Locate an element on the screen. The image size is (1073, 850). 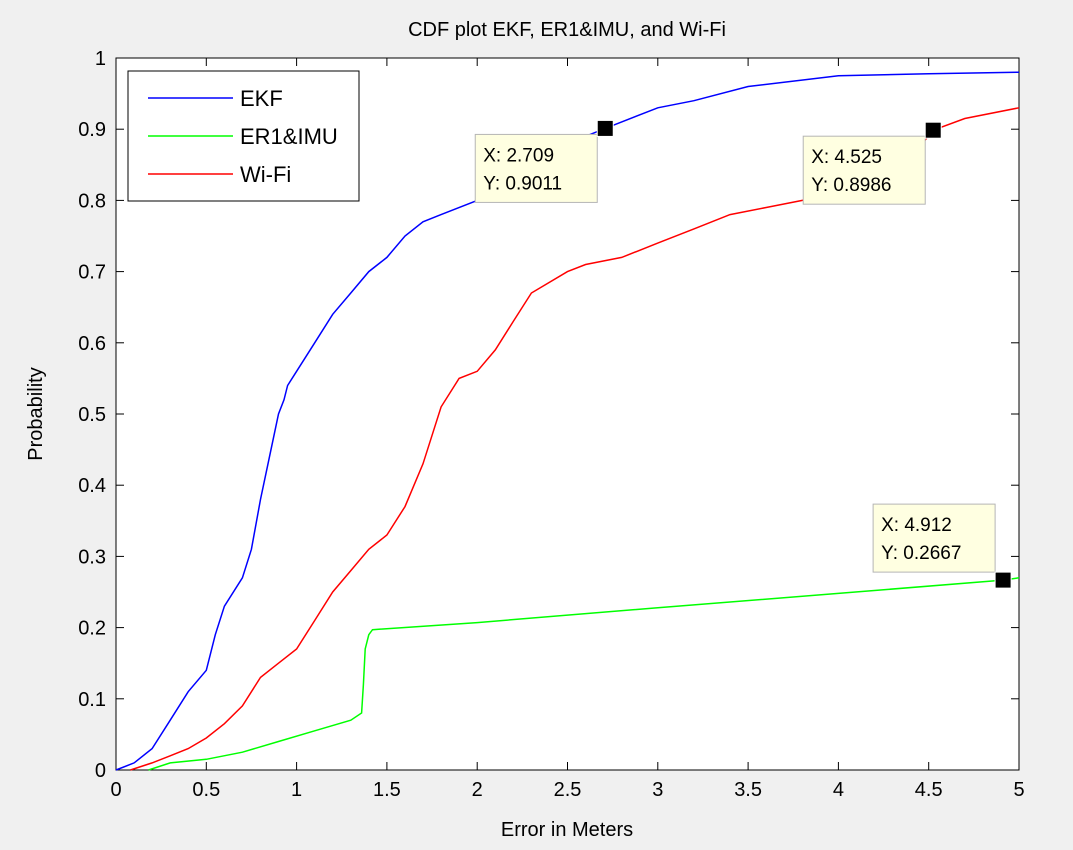
legend-label: ER1&IMU is located at coordinates (289, 136).